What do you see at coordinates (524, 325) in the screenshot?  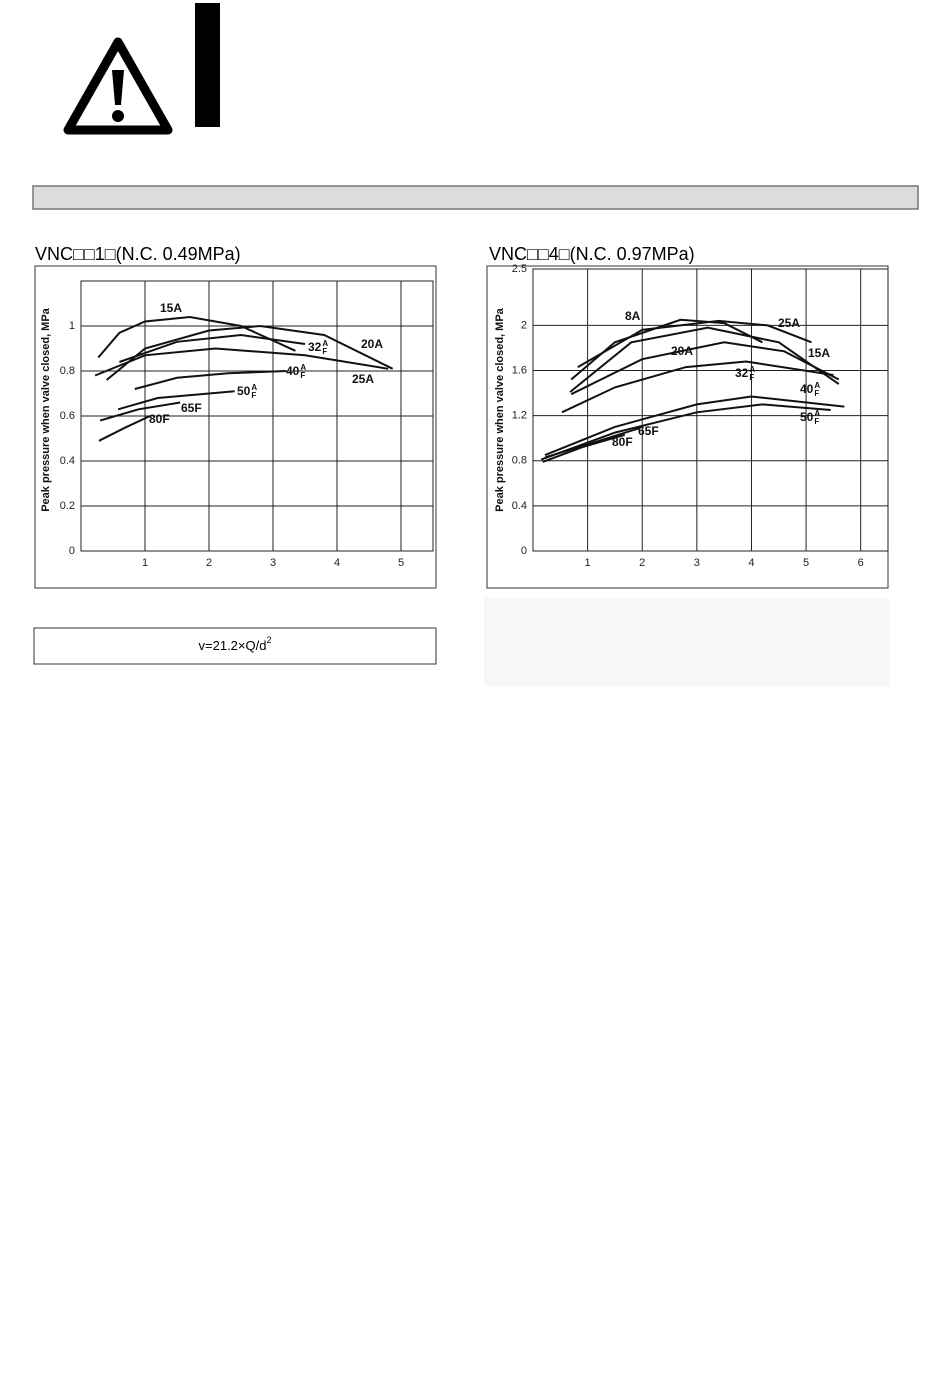 I see `y-tick-label: 2` at bounding box center [524, 325].